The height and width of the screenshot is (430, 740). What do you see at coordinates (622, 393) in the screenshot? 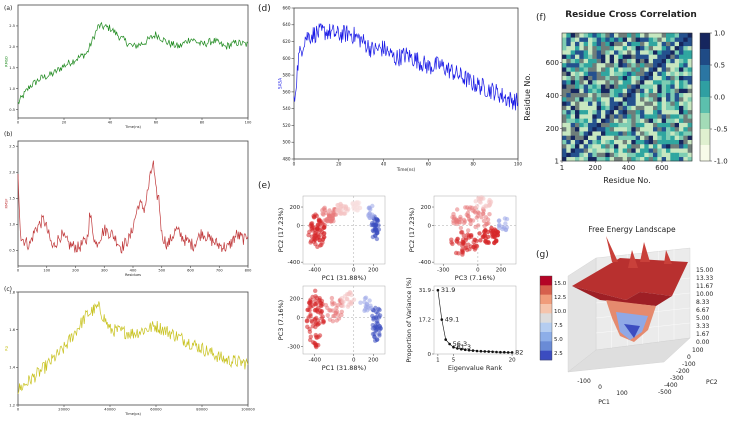
I see `x-tick-label: 100` at bounding box center [622, 393].